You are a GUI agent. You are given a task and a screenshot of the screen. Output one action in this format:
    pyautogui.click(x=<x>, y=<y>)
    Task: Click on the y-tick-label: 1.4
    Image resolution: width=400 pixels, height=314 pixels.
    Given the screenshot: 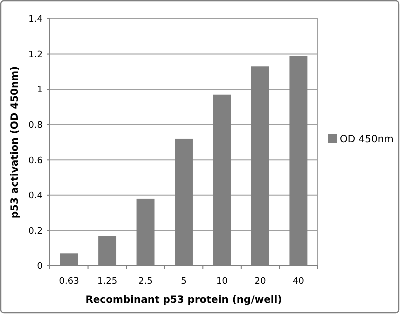 What is the action you would take?
    pyautogui.click(x=36, y=20)
    